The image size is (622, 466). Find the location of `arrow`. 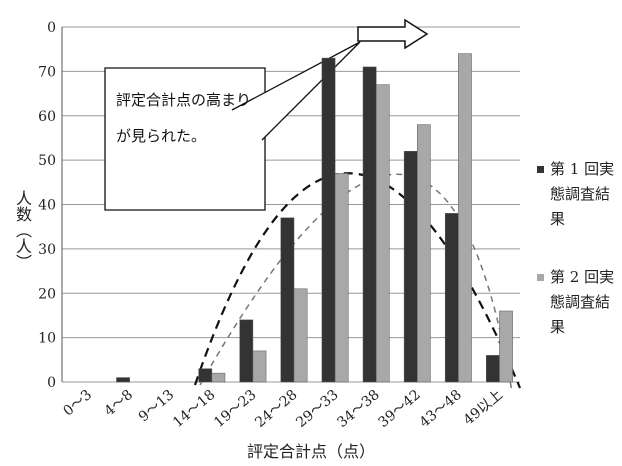

arrow is located at coordinates (393, 34).